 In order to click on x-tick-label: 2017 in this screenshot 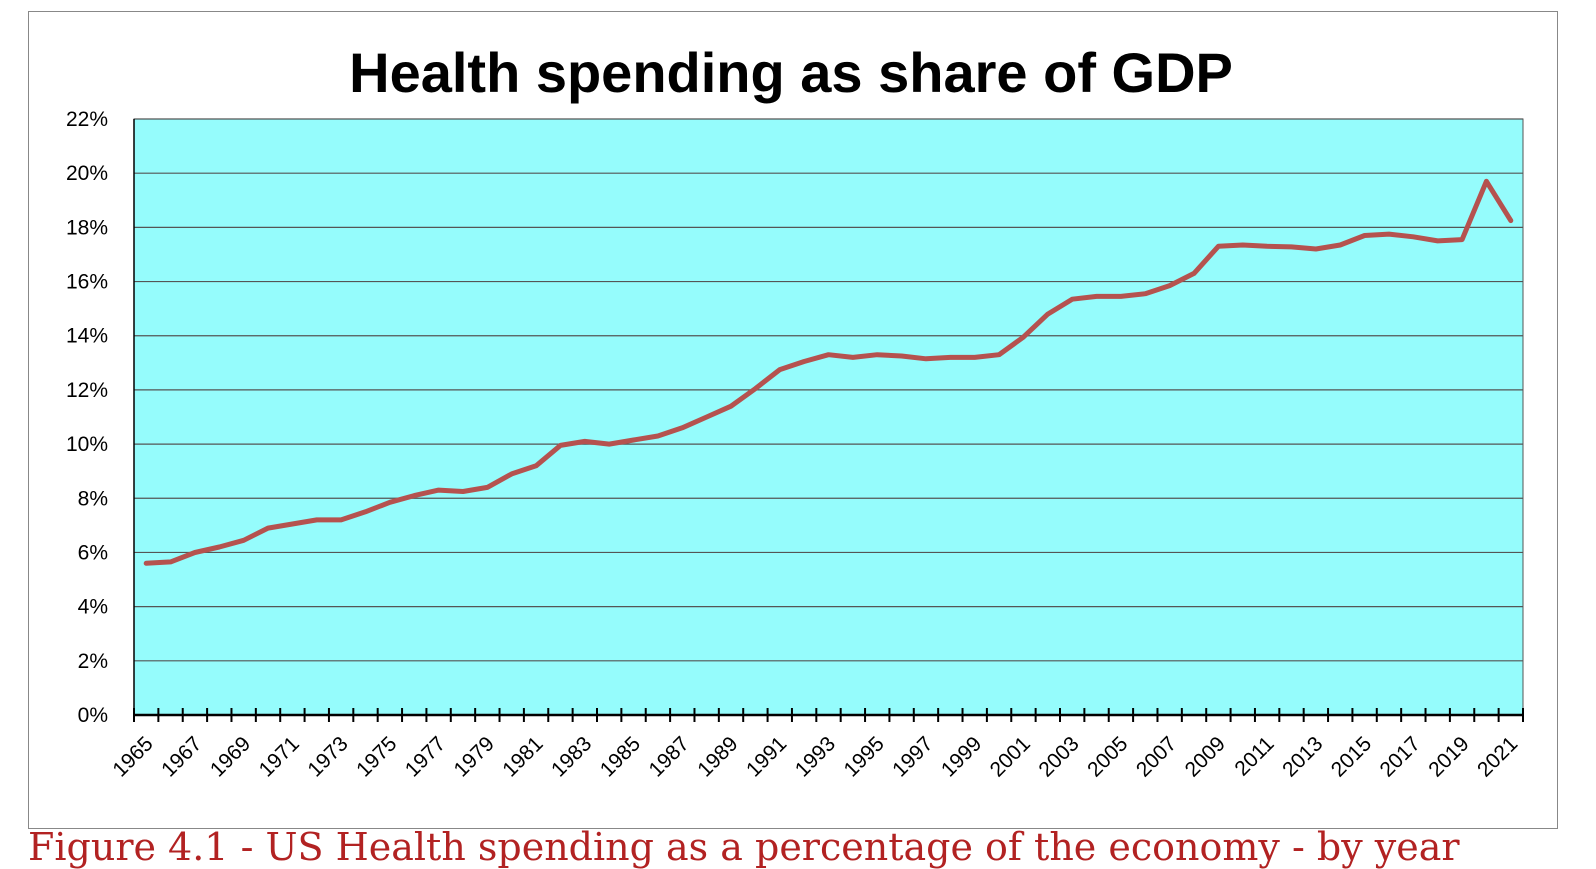, I will do `click(1400, 756)`.